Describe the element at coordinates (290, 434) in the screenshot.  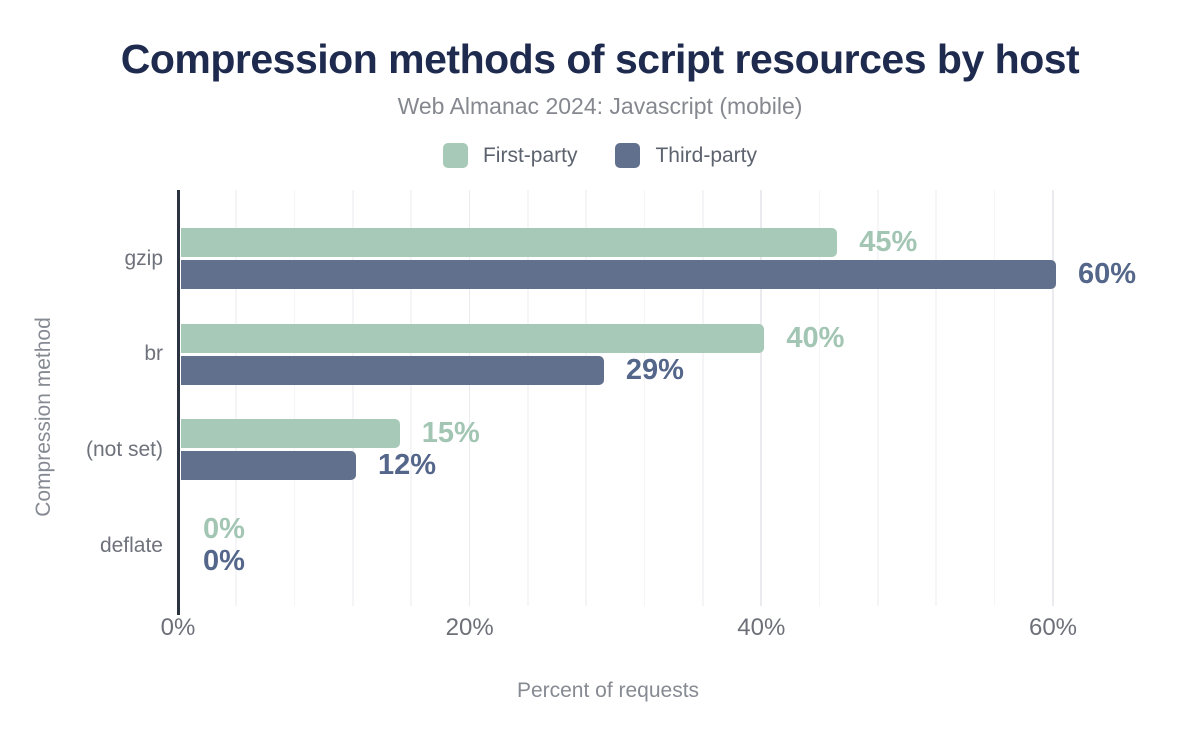
I see `bar-first-party-not-set` at that location.